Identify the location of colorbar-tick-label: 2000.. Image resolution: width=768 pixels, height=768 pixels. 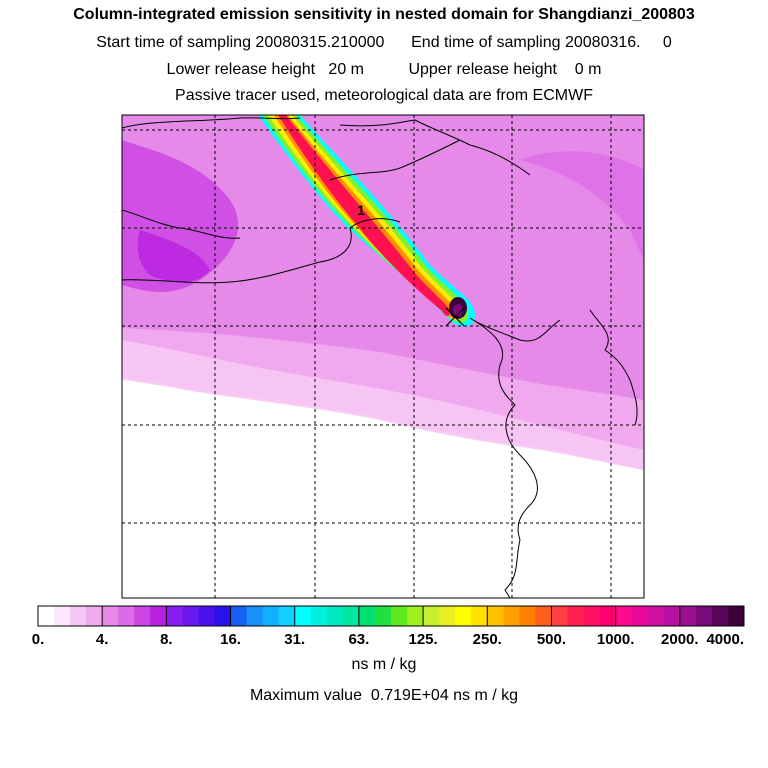
(680, 639).